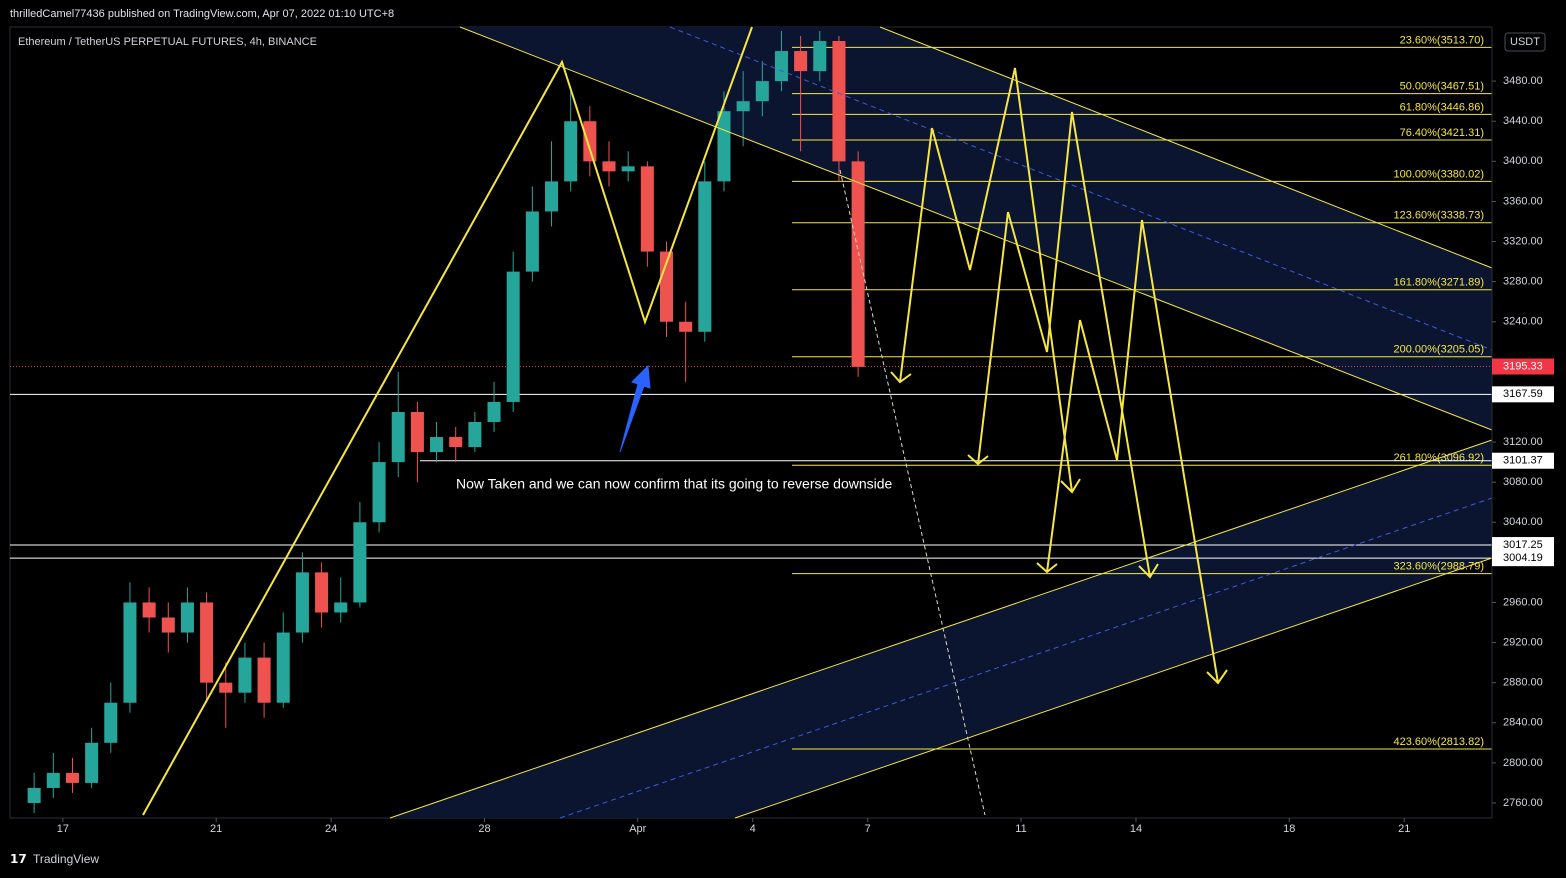 The height and width of the screenshot is (878, 1566). What do you see at coordinates (1442, 40) in the screenshot?
I see `fib-label: 23.60%(3513.70)` at bounding box center [1442, 40].